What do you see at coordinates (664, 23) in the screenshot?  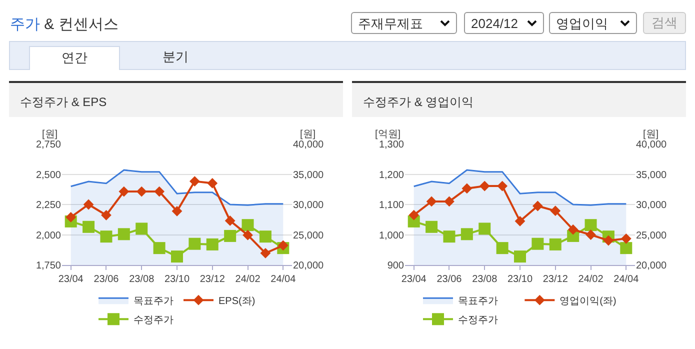 I see `text: 검색` at bounding box center [664, 23].